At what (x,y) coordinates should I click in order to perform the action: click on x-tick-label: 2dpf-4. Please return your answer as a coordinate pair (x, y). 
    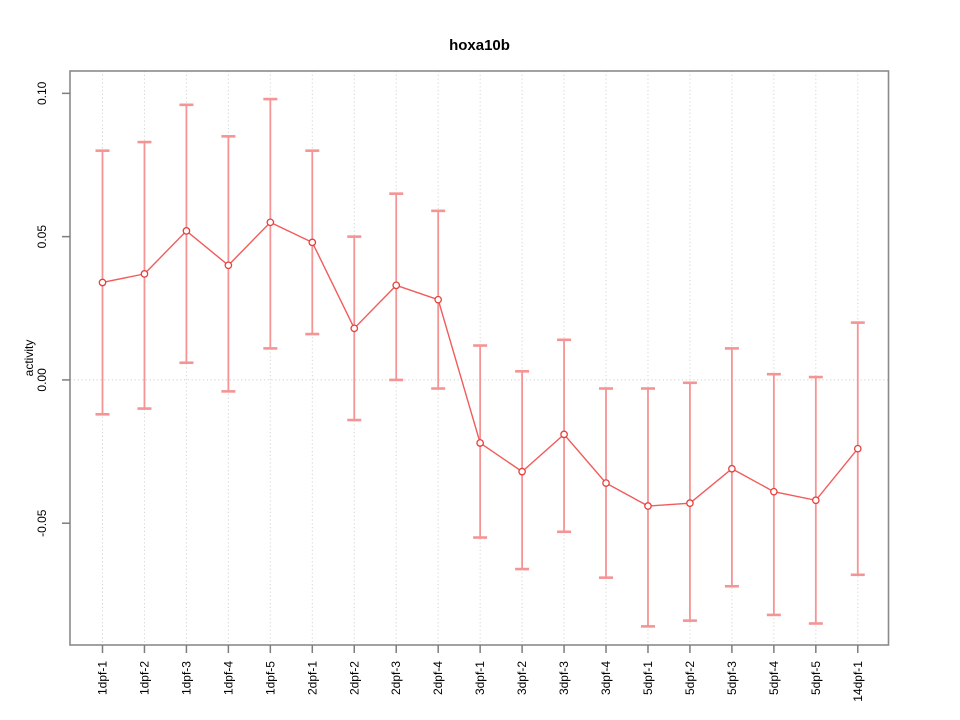
    Looking at the image, I should click on (438, 678).